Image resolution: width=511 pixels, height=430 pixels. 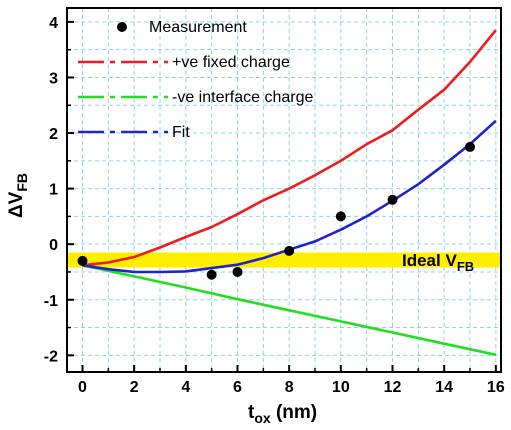 What do you see at coordinates (341, 387) in the screenshot?
I see `x-tick-label: 10` at bounding box center [341, 387].